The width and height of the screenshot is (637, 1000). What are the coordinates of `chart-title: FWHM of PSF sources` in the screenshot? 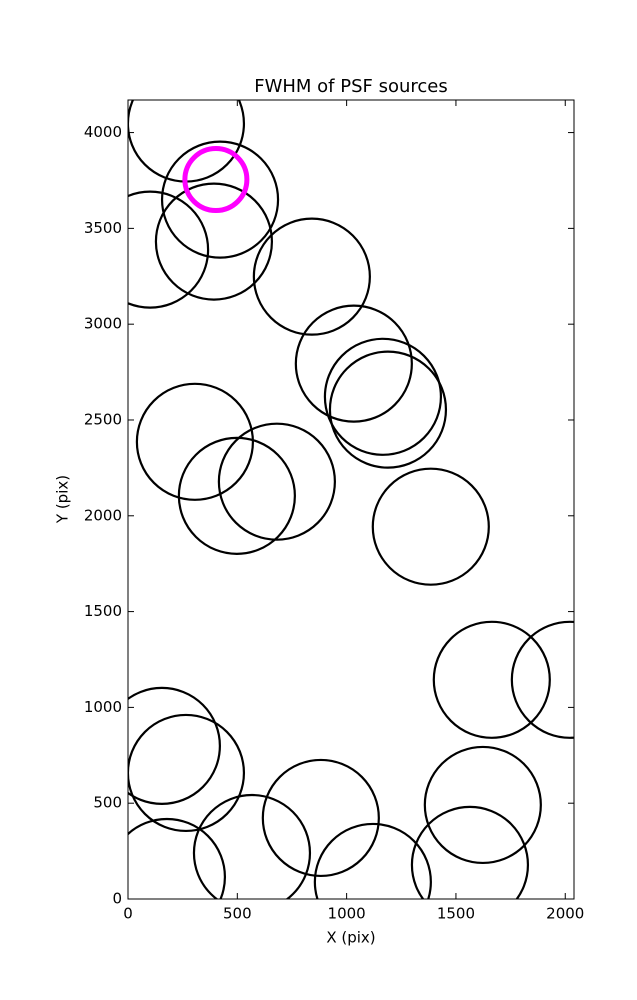 It's located at (351, 86).